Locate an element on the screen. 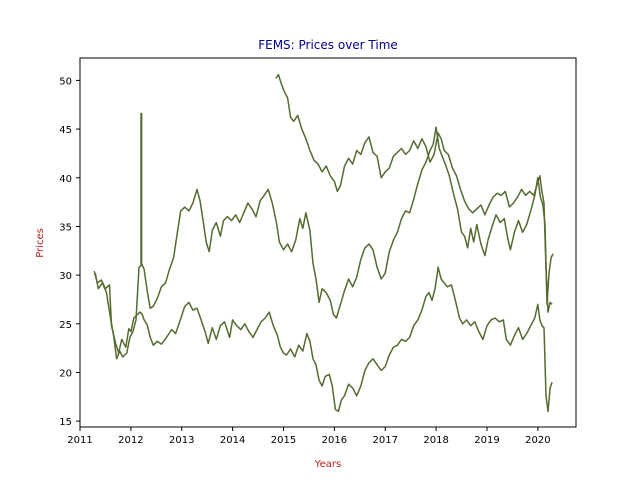  y-axis-label: Prices is located at coordinates (40, 243).